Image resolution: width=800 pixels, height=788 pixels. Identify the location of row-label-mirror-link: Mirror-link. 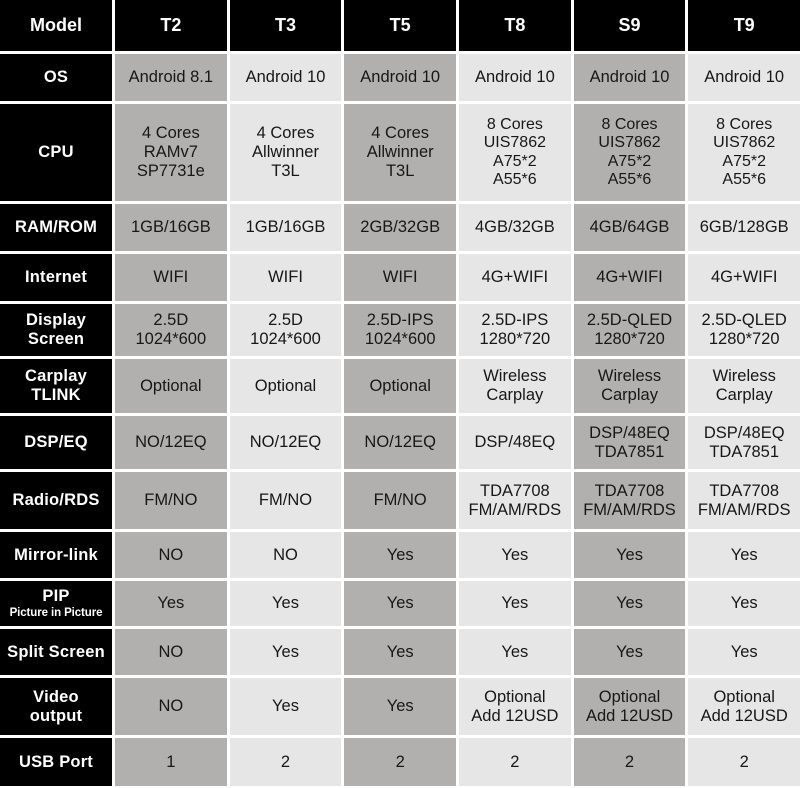
(57, 556).